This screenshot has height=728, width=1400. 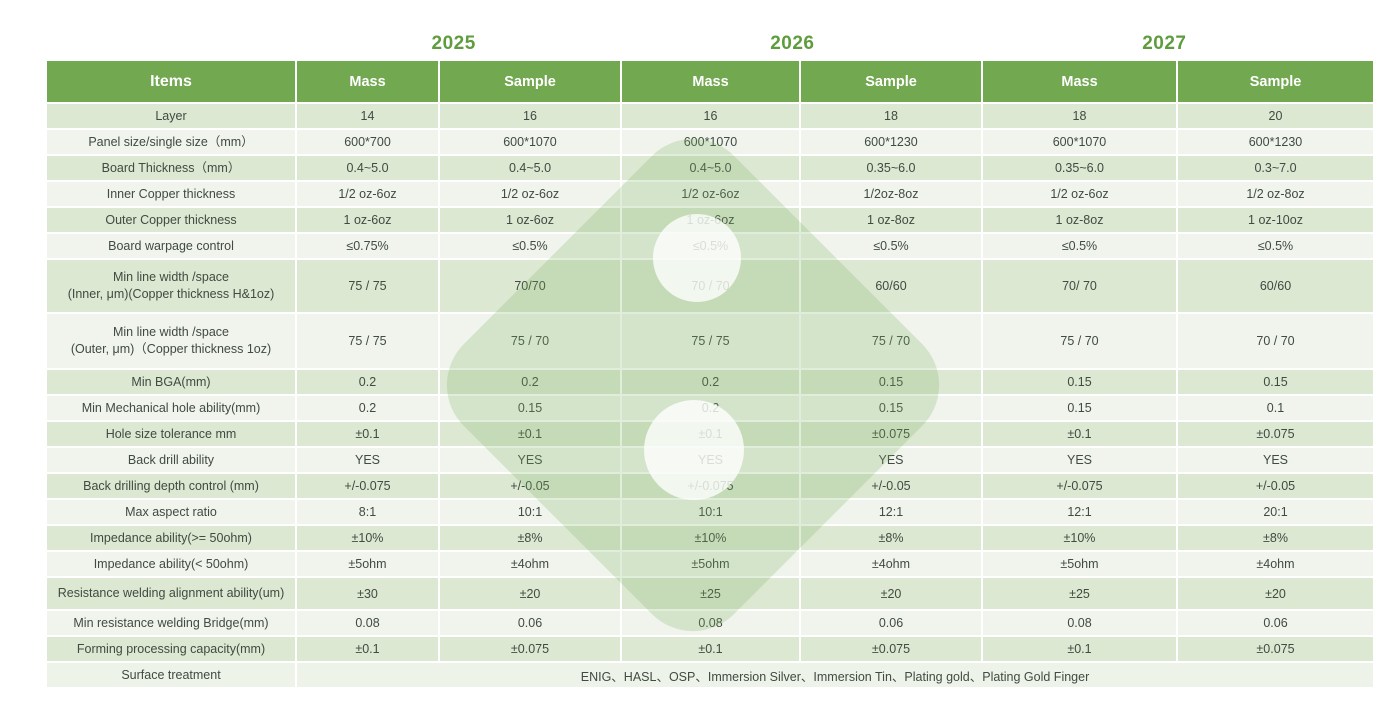 I want to click on item-label-cell: Min Mechanical hole ability(mm), so click(x=171, y=408).